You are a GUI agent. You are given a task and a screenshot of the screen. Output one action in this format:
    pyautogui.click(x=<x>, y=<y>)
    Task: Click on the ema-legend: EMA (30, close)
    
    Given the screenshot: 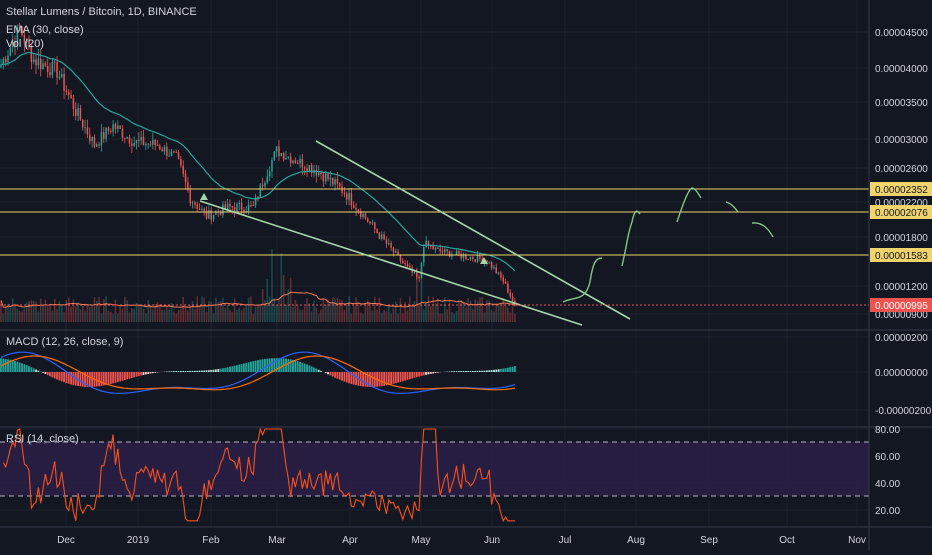 What is the action you would take?
    pyautogui.click(x=45, y=30)
    